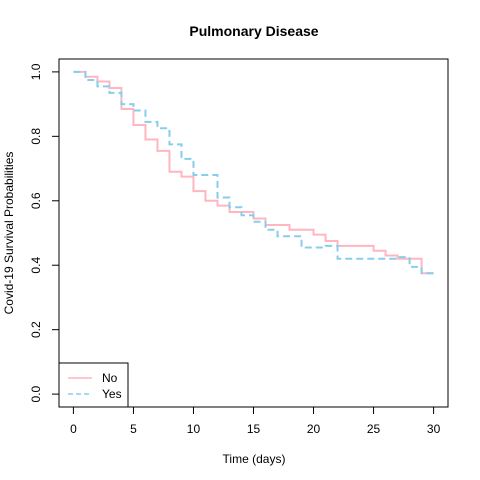 This screenshot has width=480, height=480. Describe the element at coordinates (9, 233) in the screenshot. I see `y-axis-label: Covid-19 Survival Probabilities` at that location.